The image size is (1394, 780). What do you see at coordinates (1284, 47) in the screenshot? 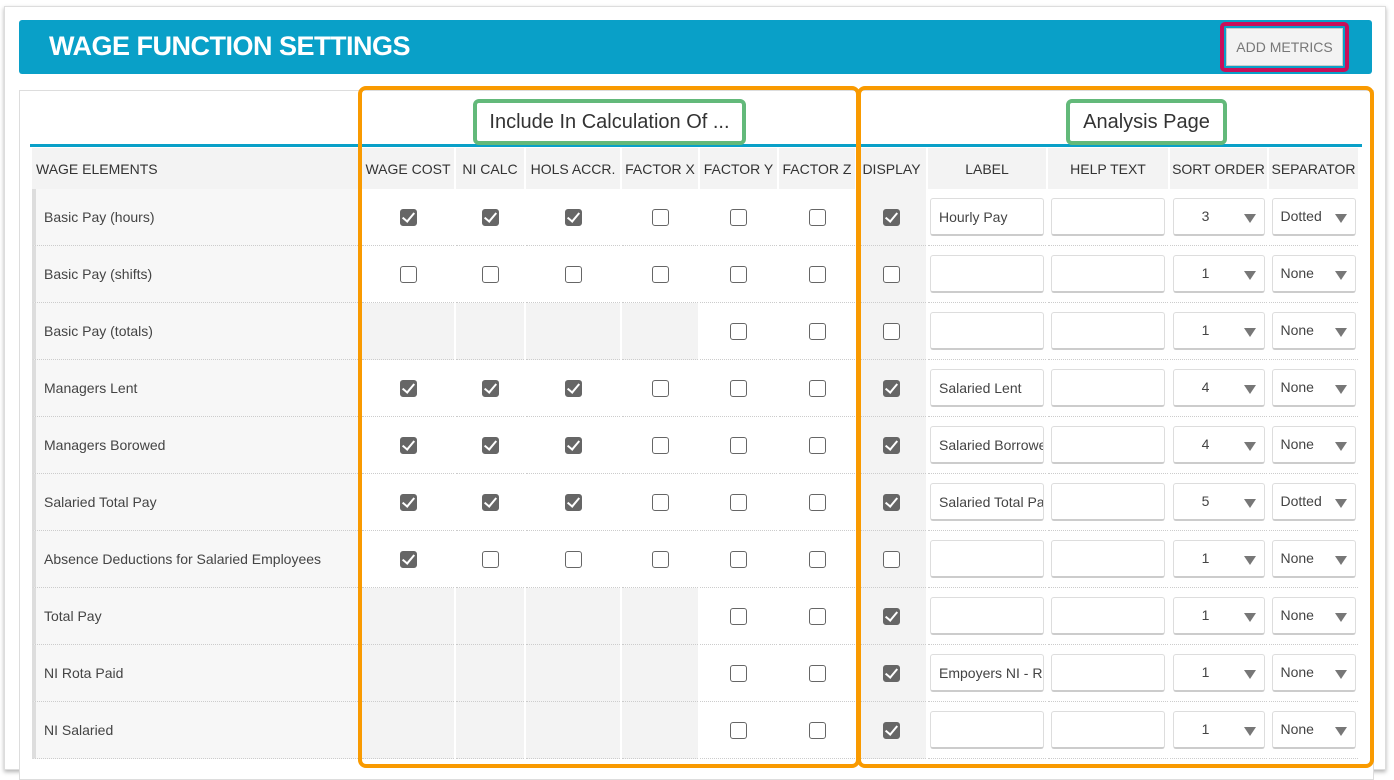
I see `add-metrics-button: ADD METRICS` at bounding box center [1284, 47].